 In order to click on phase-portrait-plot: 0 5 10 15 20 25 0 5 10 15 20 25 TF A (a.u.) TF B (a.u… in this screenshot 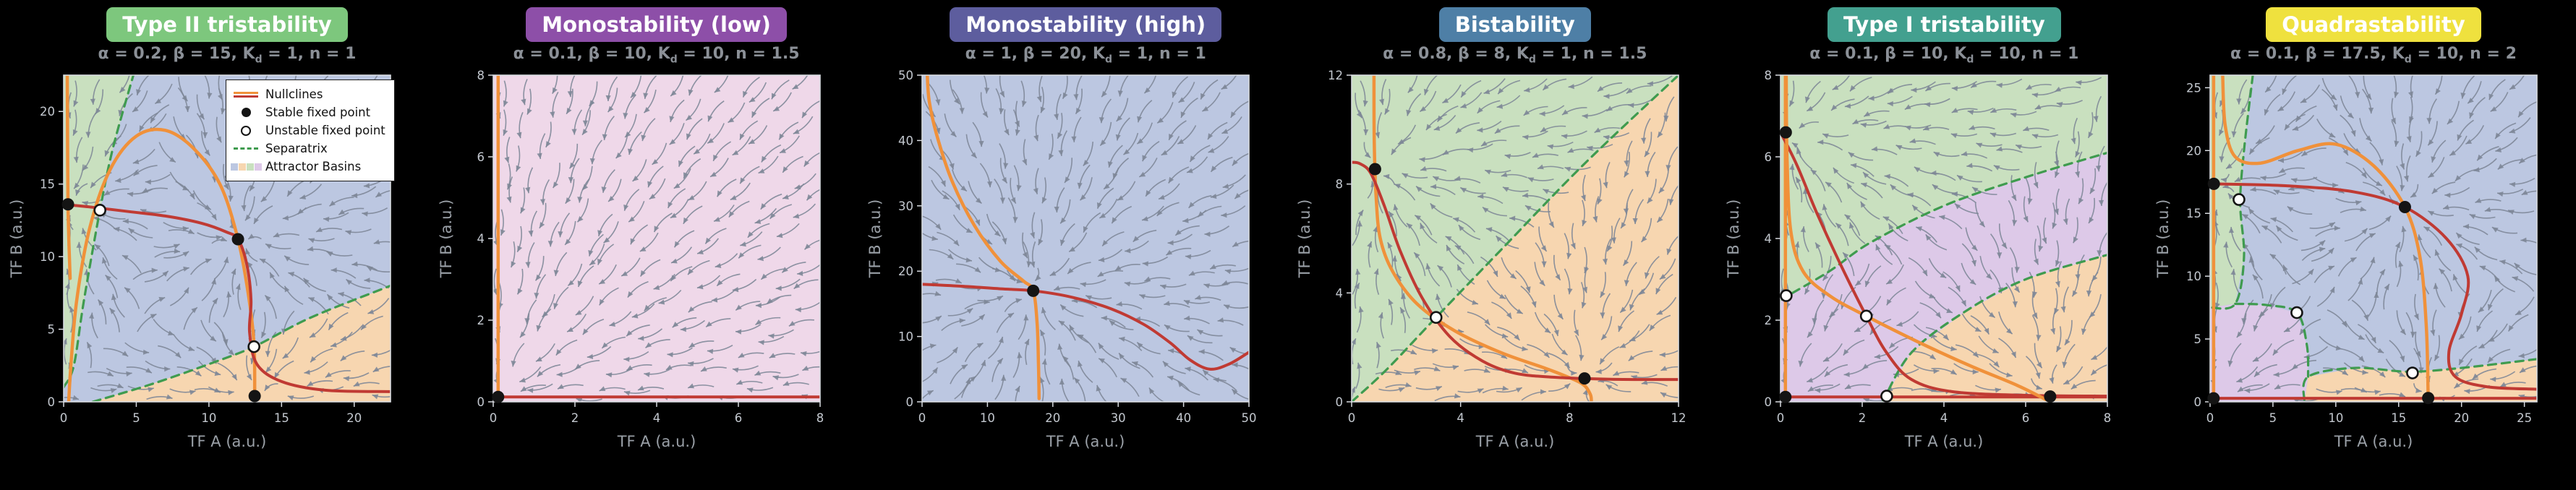, I will do `click(2346, 262)`.